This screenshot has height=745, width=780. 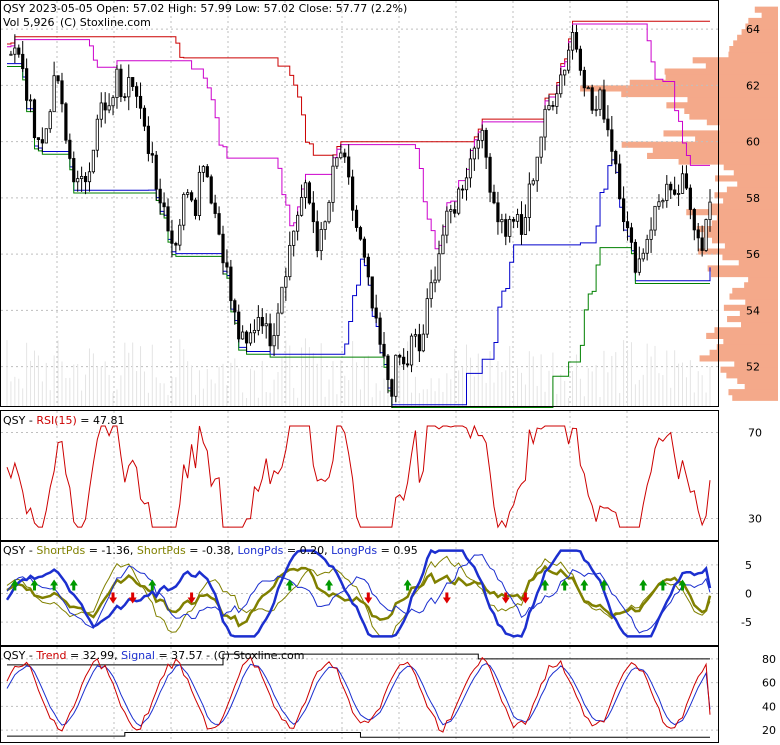 What do you see at coordinates (358, 735) in the screenshot?
I see `trend-lower-band` at bounding box center [358, 735].